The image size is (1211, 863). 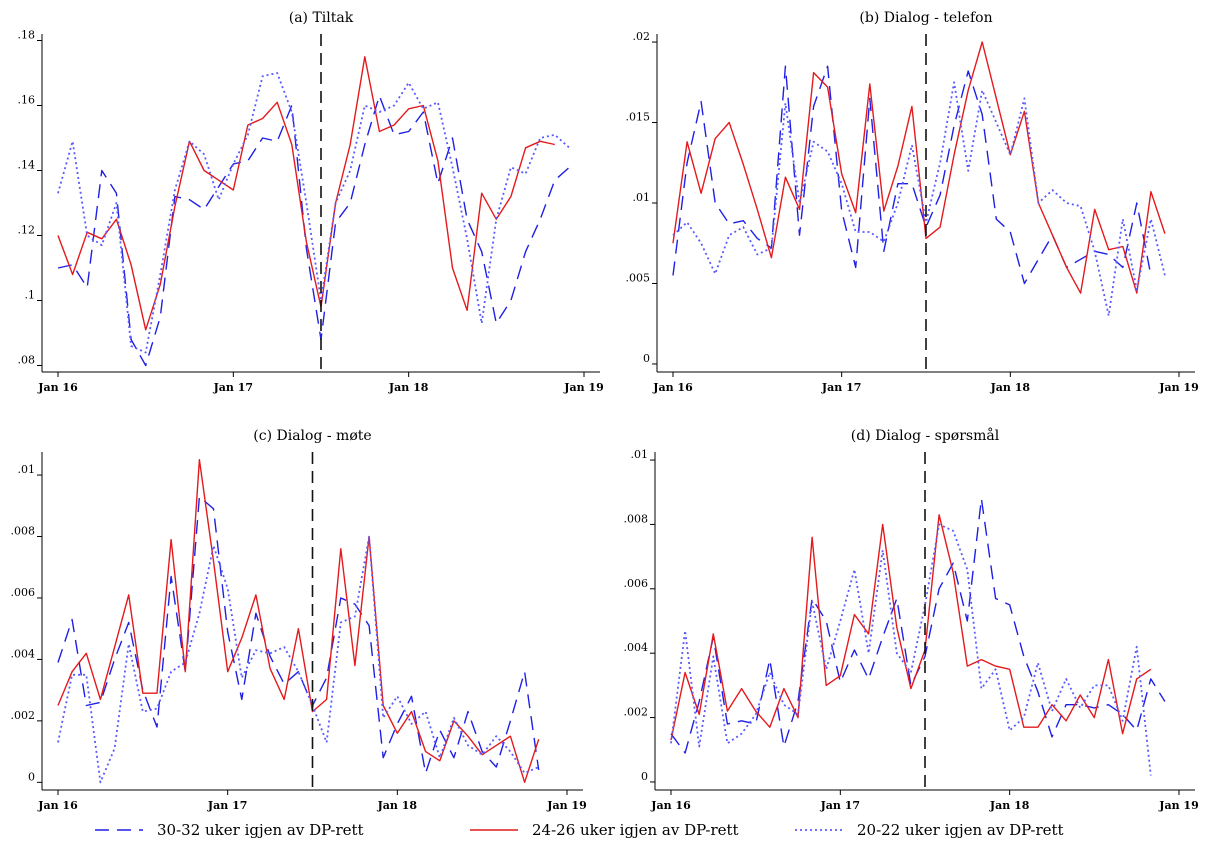 I want to click on y-tick-label: .015, so click(x=638, y=117).